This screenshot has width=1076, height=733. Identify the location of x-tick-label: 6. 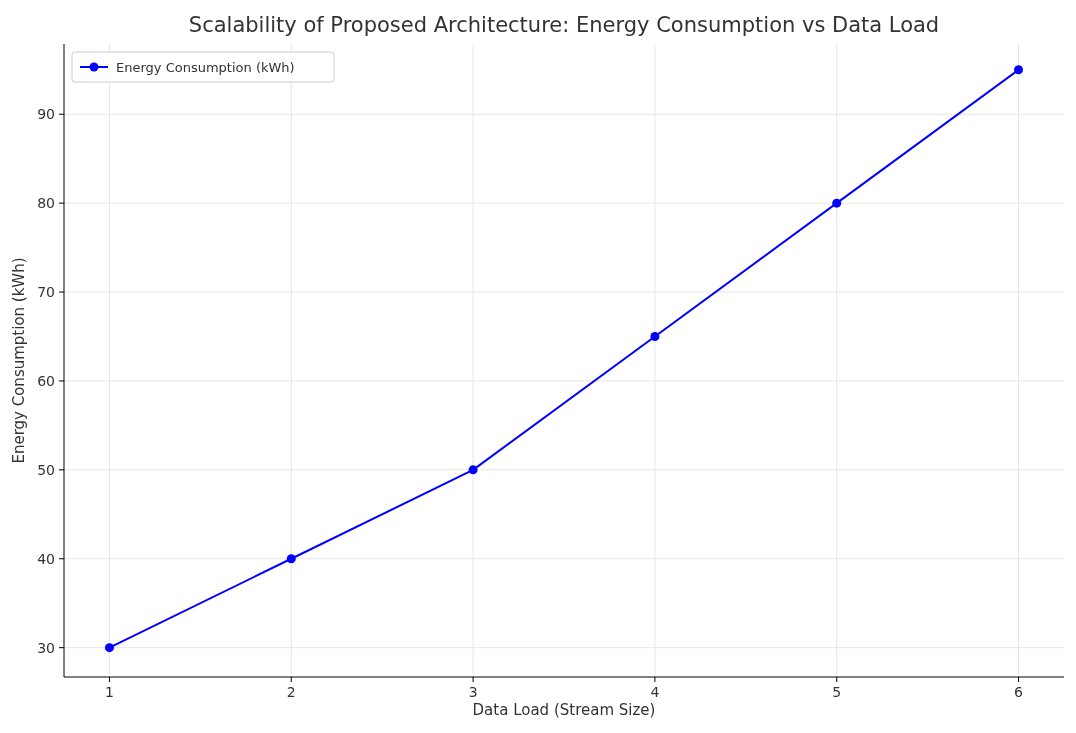
(1019, 692).